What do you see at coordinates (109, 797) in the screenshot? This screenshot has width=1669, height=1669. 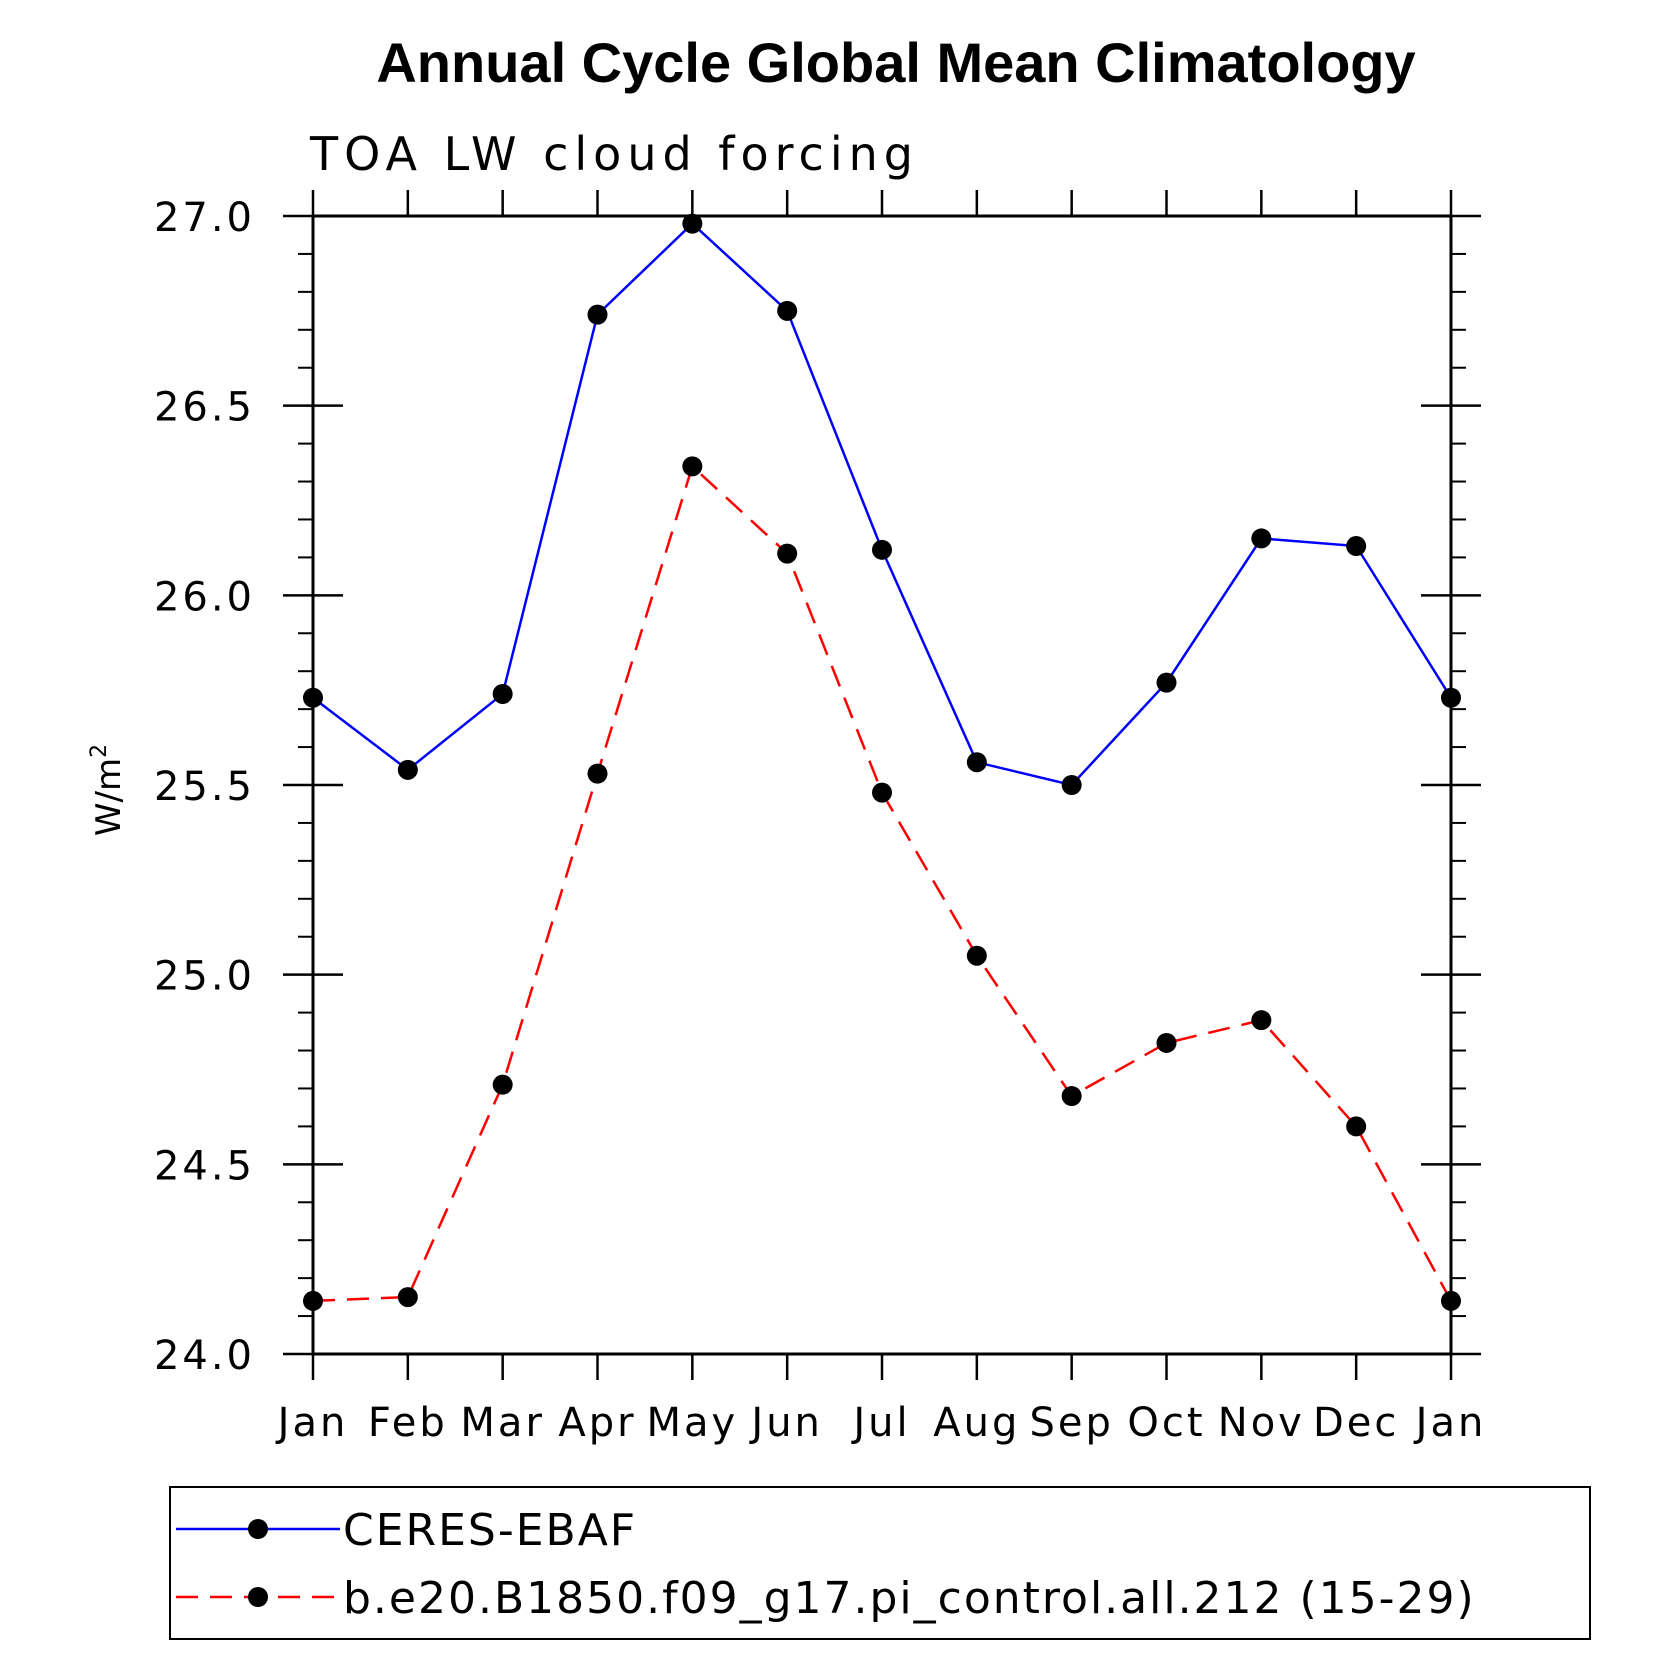 I see `y-axis-label-text: W/m` at bounding box center [109, 797].